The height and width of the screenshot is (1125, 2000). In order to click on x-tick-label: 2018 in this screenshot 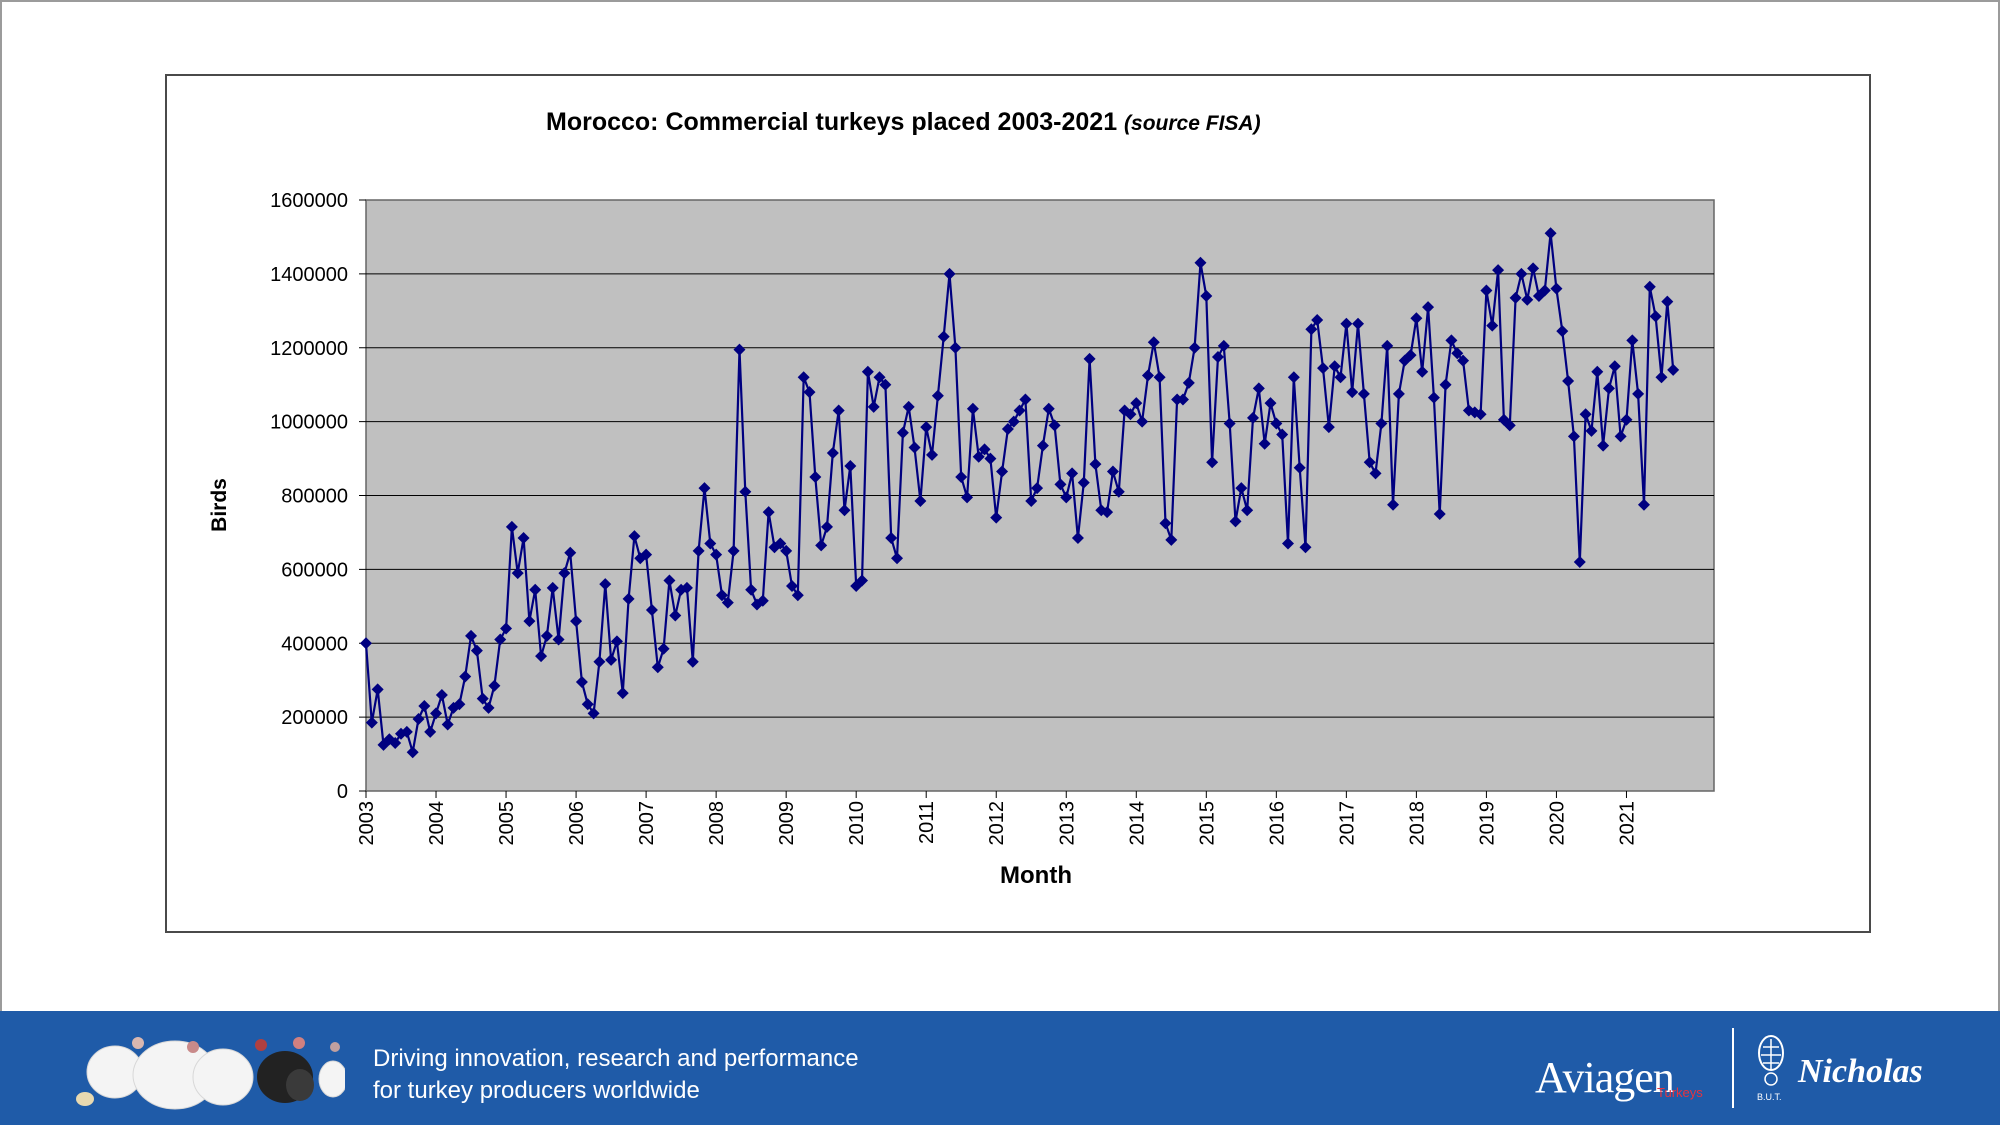, I will do `click(1417, 823)`.